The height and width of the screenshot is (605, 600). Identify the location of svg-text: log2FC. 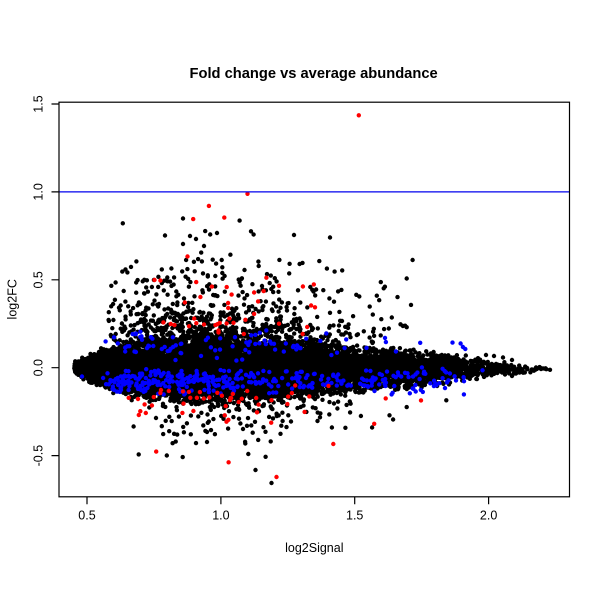
(13, 299).